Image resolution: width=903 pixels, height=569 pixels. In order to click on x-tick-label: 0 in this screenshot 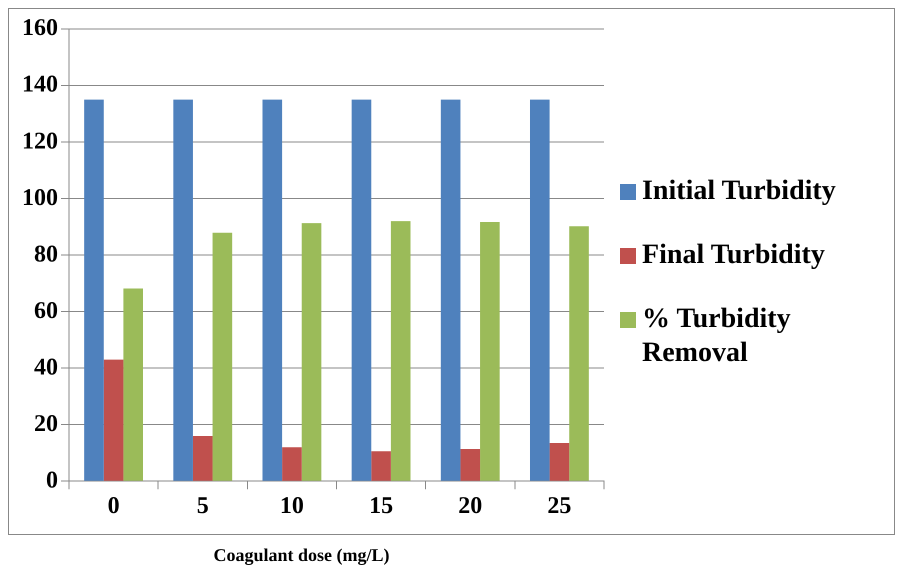, I will do `click(114, 505)`.